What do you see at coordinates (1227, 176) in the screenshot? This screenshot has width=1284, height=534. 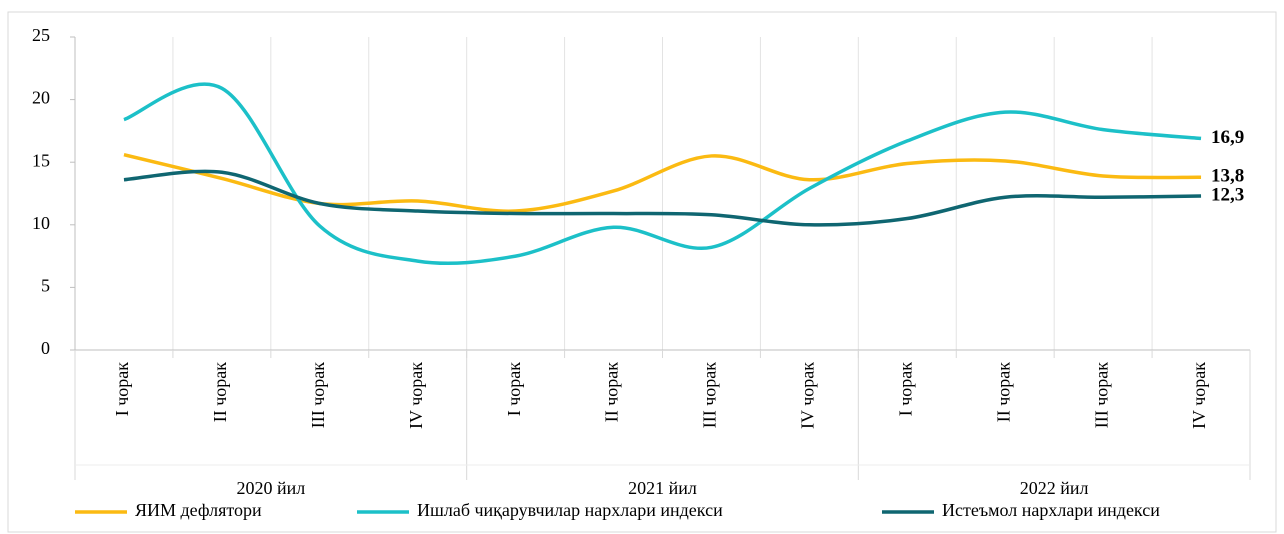 I see `value-label: 13,8` at bounding box center [1227, 176].